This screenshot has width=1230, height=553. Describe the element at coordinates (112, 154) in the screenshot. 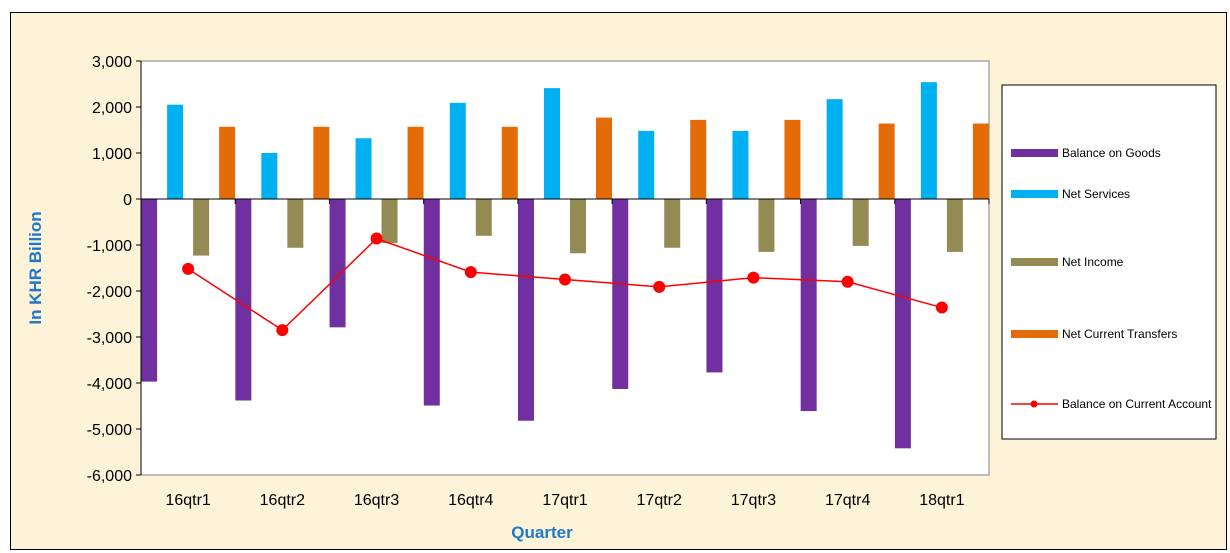

I see `y-tick-label: 1,000` at that location.